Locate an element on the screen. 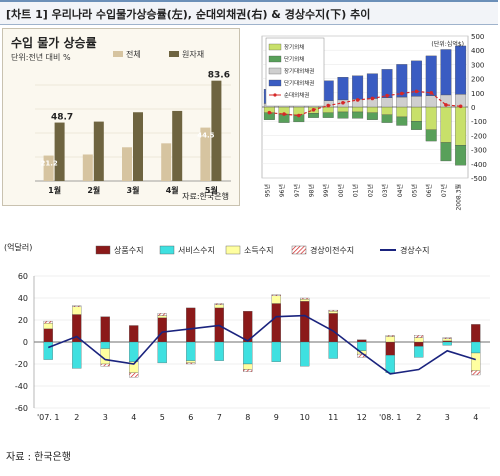 Image resolution: width=500 pixels, height=476 pixels. bar-상품수지-11 is located at coordinates (333, 328).